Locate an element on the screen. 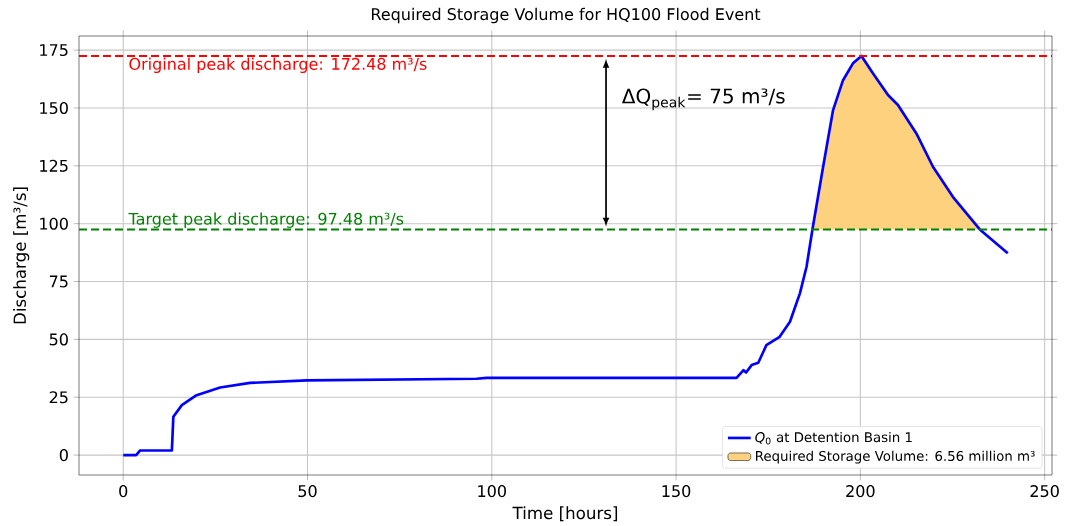 The width and height of the screenshot is (1065, 526). ref-line-label: Target peak discharge: 97.48 m³/s is located at coordinates (266, 220).